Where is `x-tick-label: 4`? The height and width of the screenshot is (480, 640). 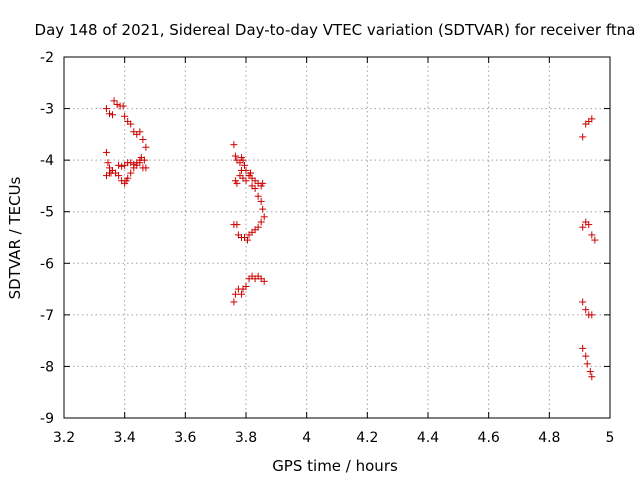 x-tick-label: 4 is located at coordinates (306, 438).